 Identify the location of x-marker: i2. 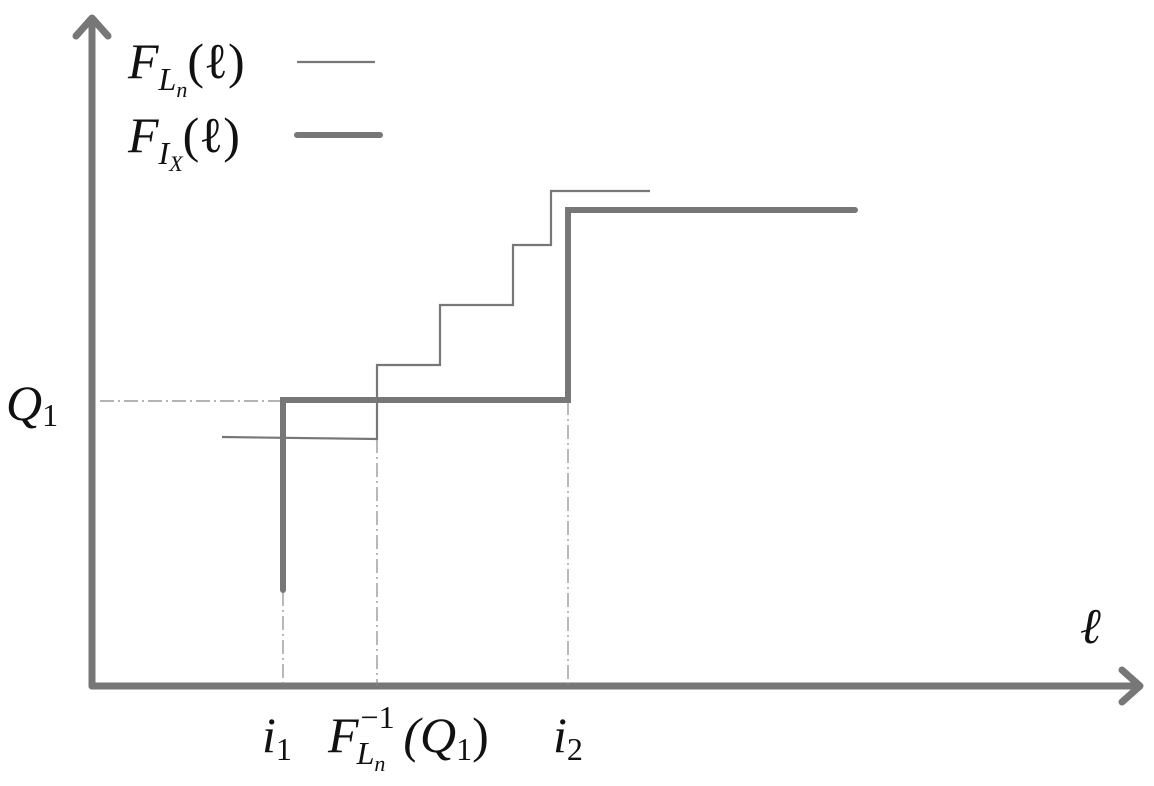
(568, 737).